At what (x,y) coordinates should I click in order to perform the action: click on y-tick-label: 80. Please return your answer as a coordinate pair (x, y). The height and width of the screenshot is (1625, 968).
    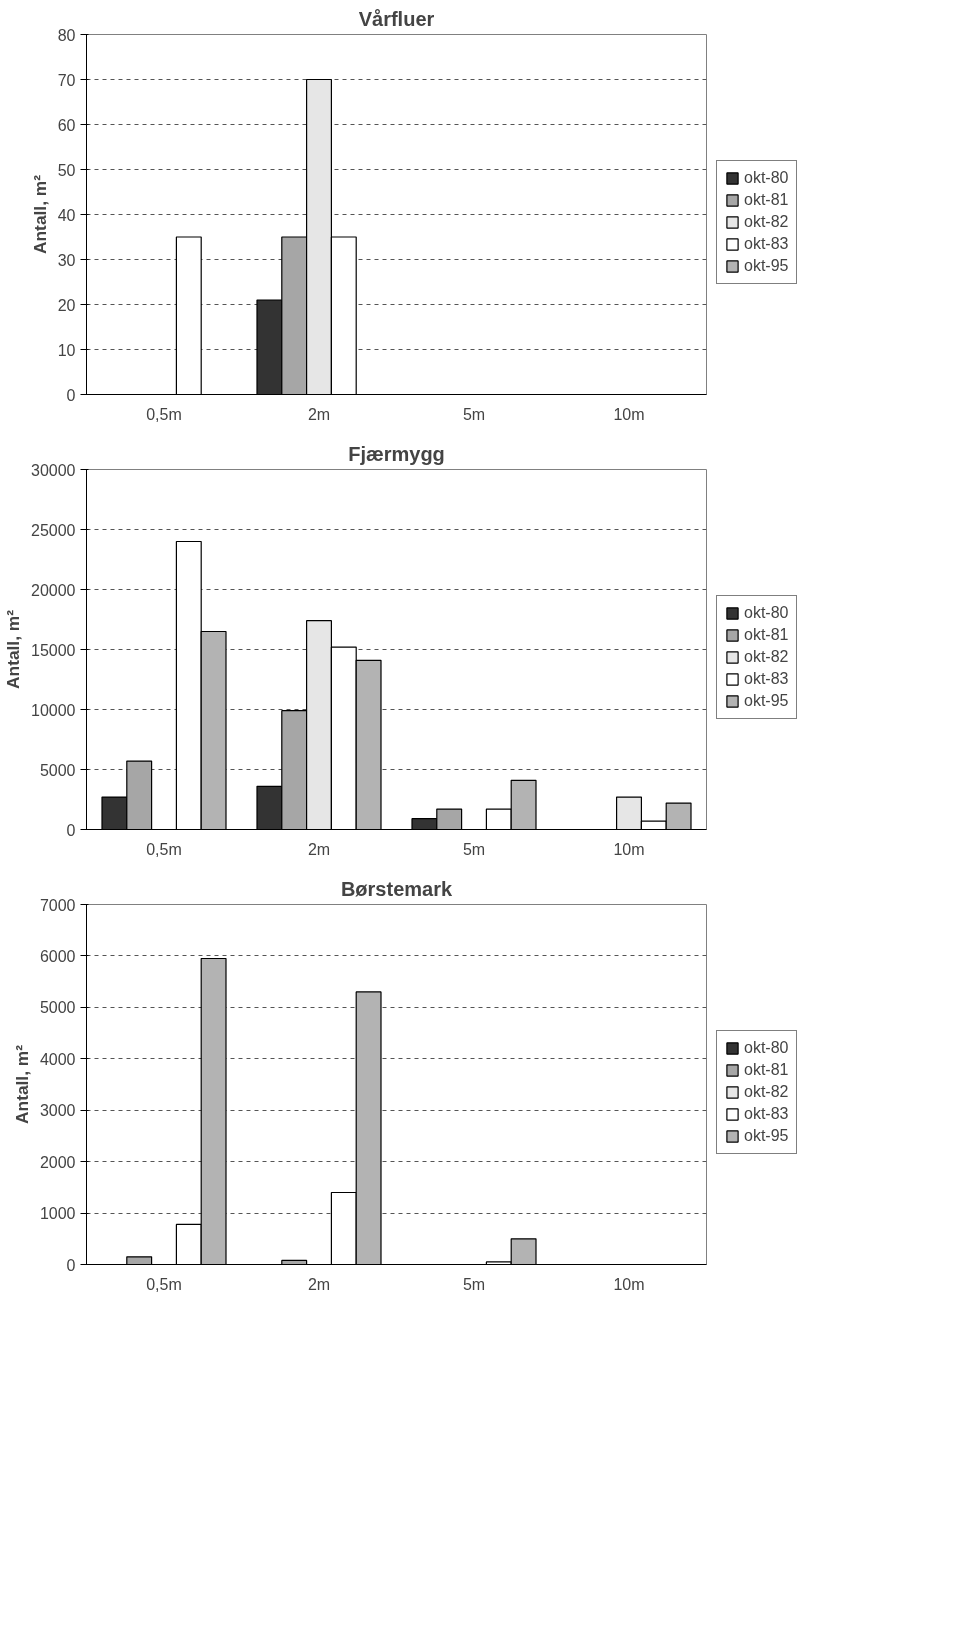
    Looking at the image, I should click on (66, 35).